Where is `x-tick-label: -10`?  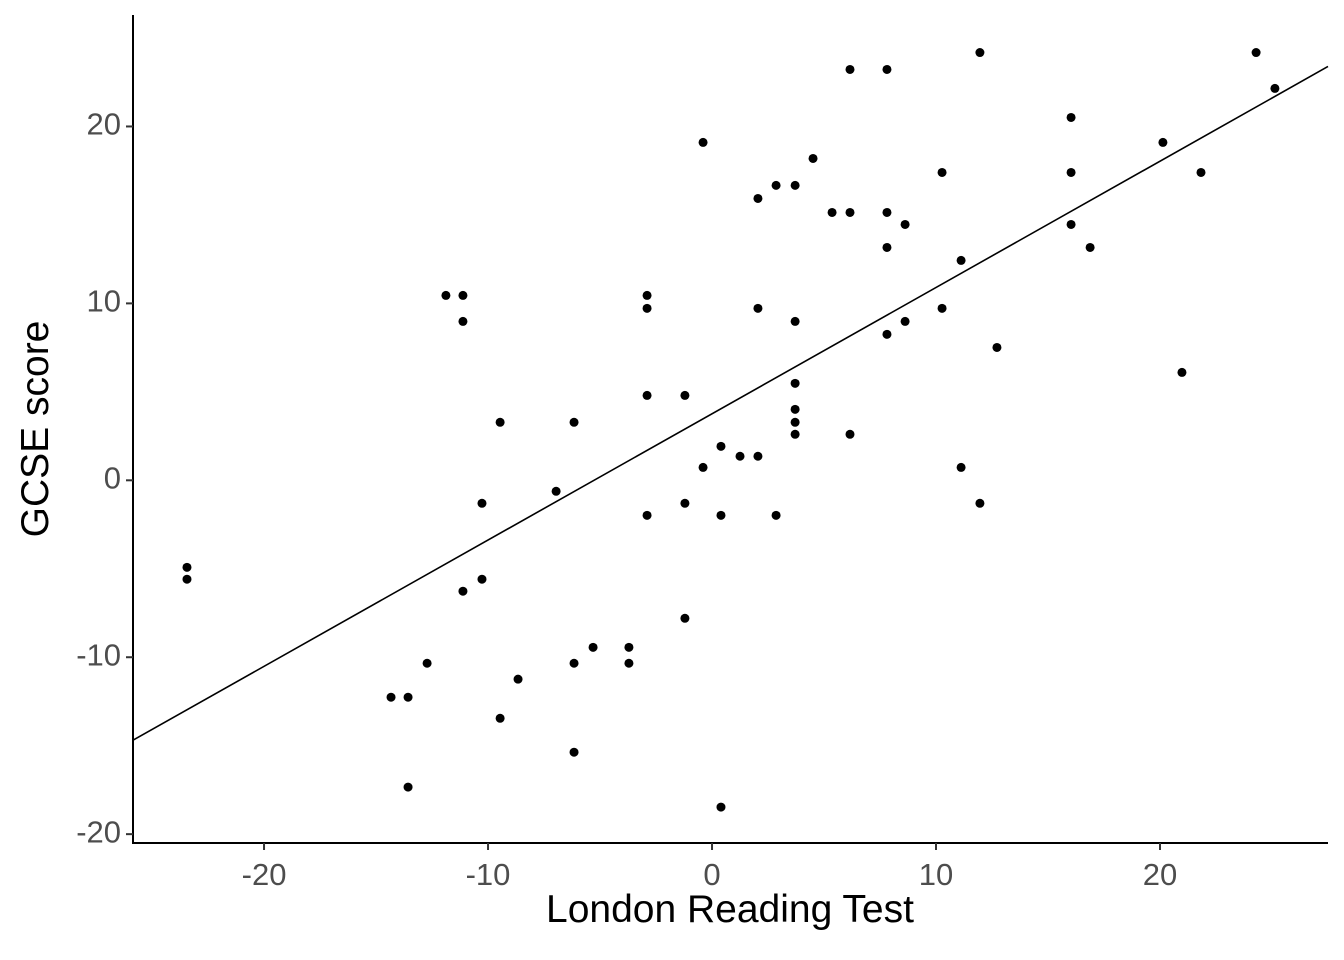 x-tick-label: -10 is located at coordinates (488, 874).